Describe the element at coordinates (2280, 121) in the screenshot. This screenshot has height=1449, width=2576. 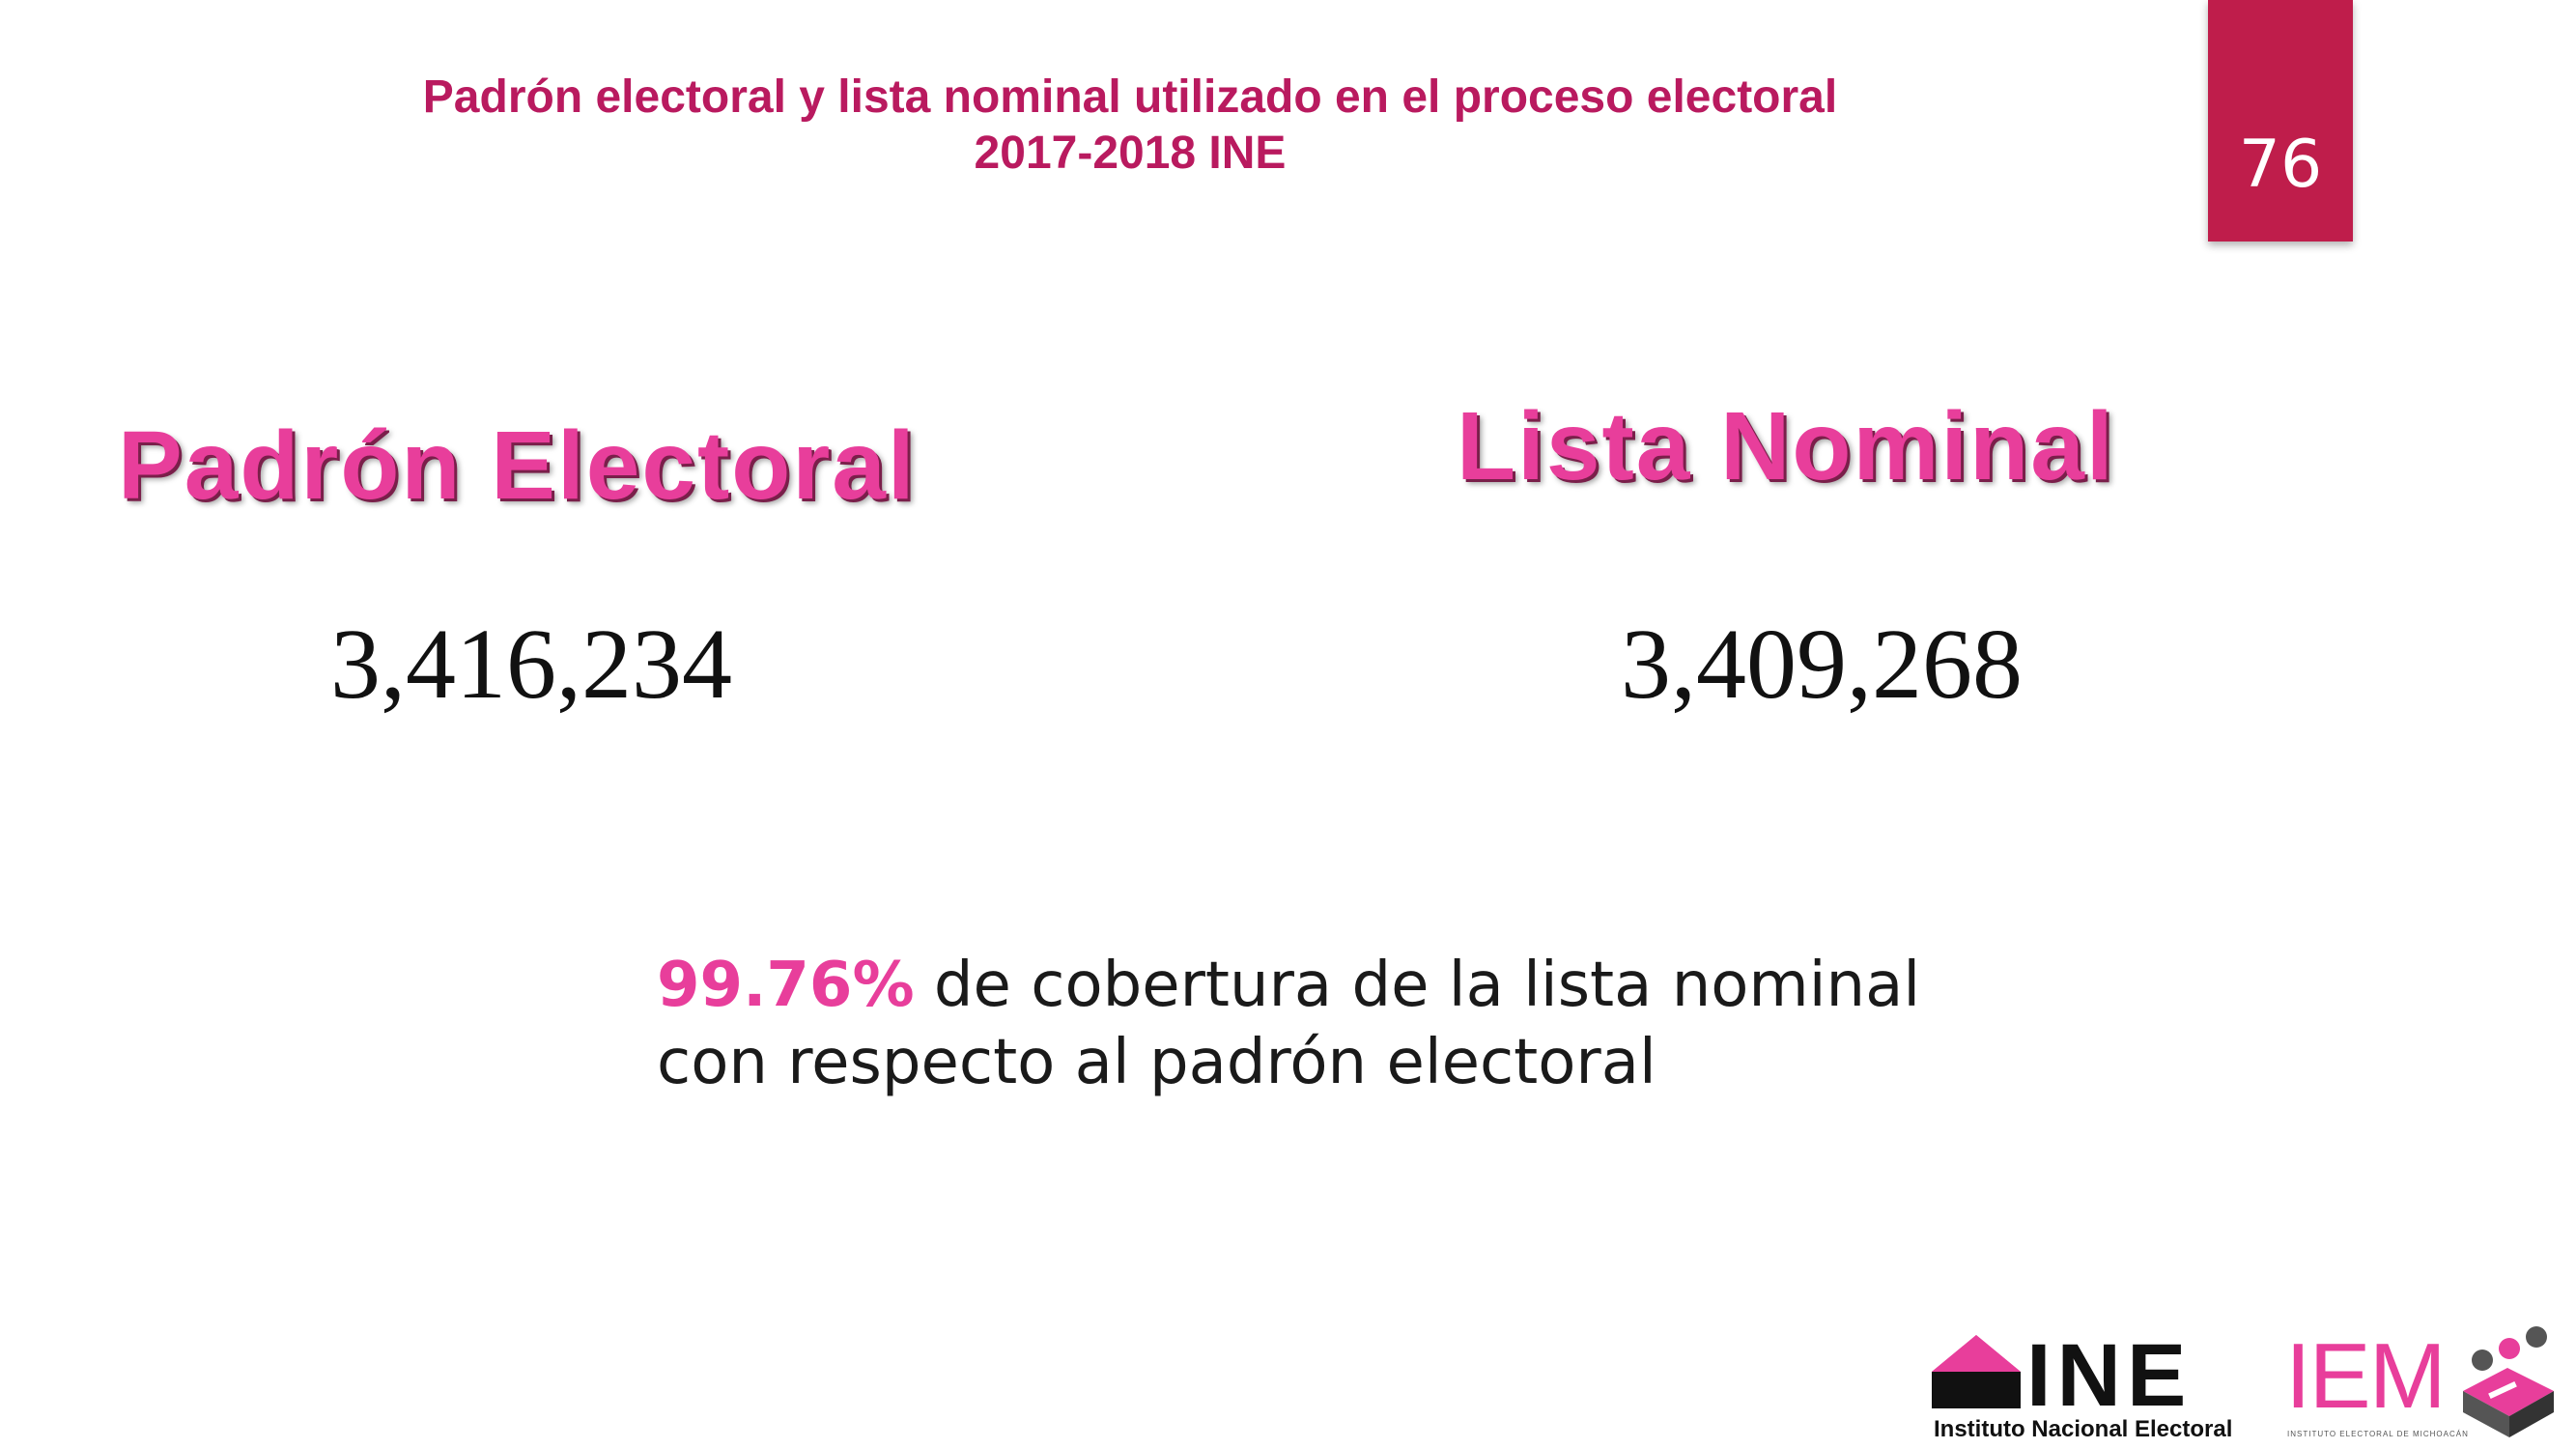
I see `page-number-badge: 76` at that location.